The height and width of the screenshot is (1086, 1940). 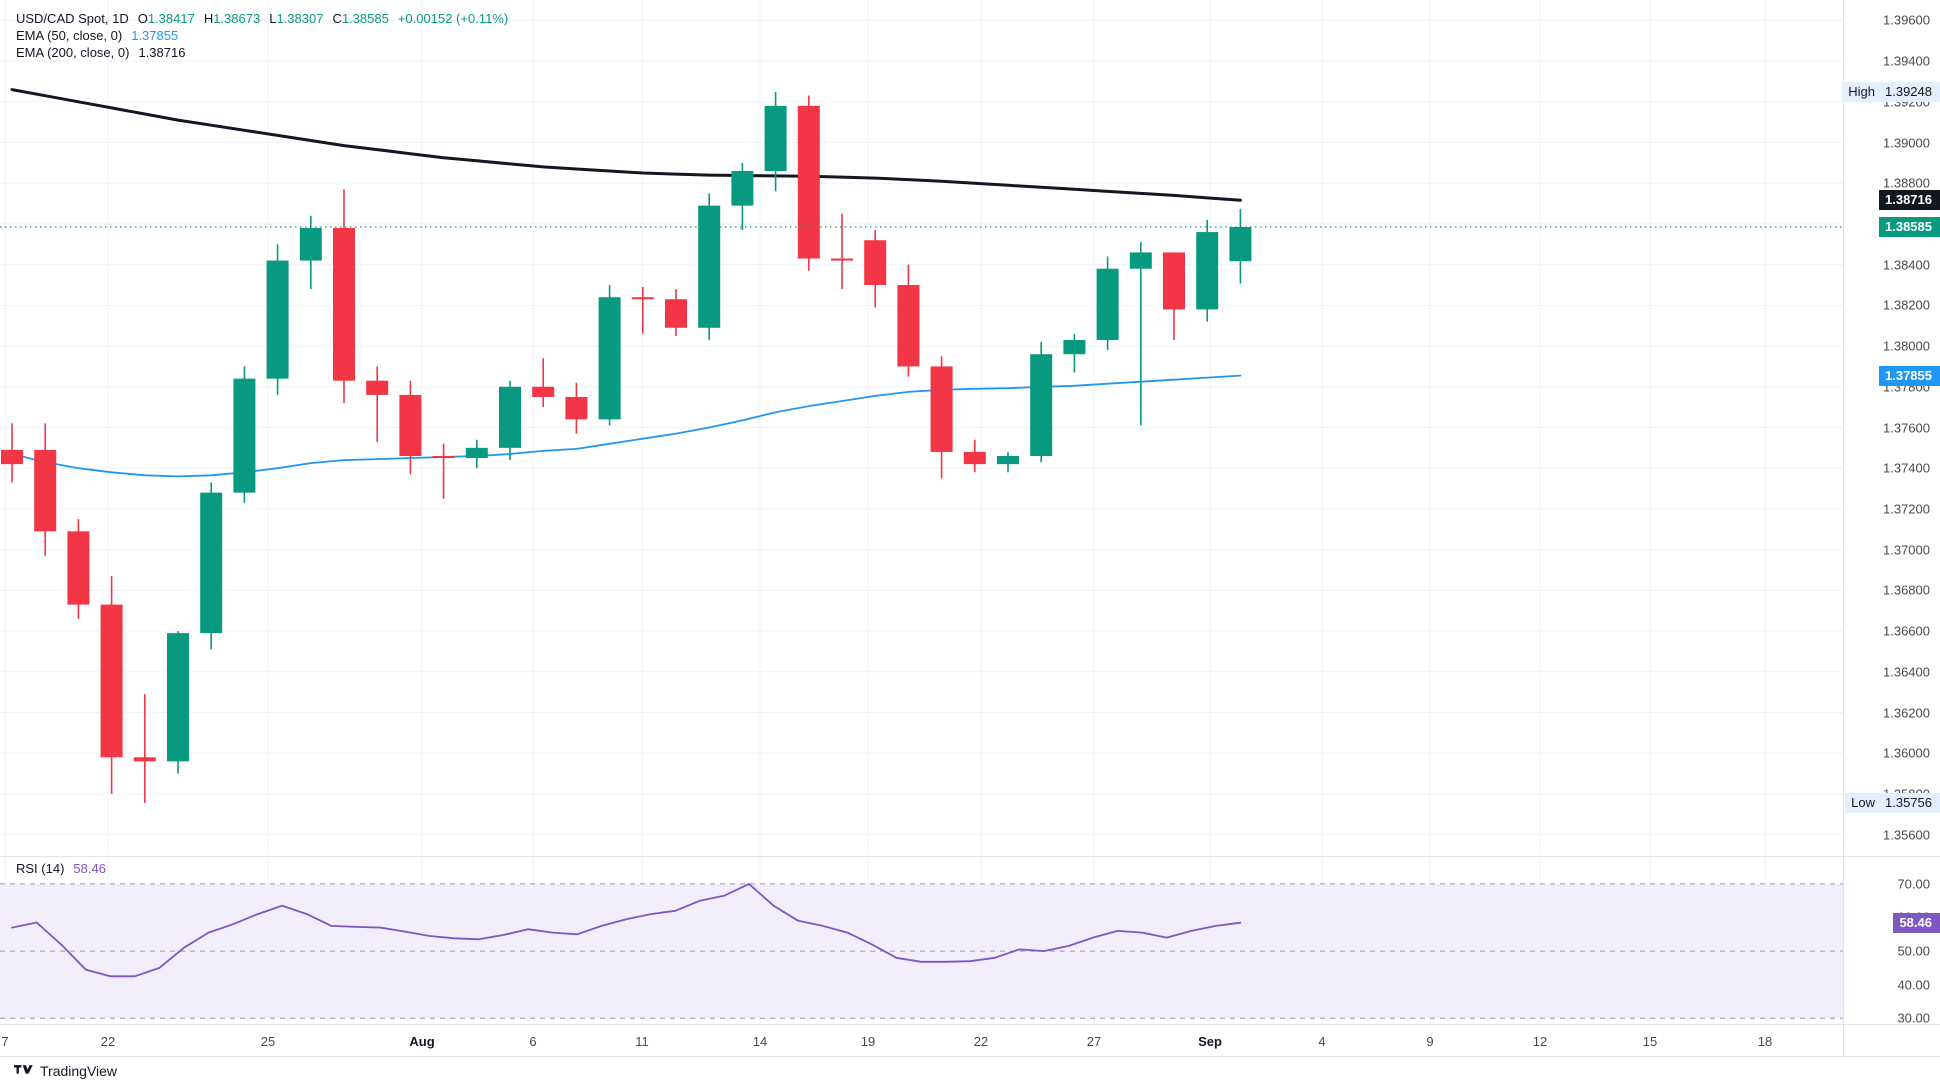 What do you see at coordinates (1906, 427) in the screenshot?
I see `price-axis-tick: 1.37600` at bounding box center [1906, 427].